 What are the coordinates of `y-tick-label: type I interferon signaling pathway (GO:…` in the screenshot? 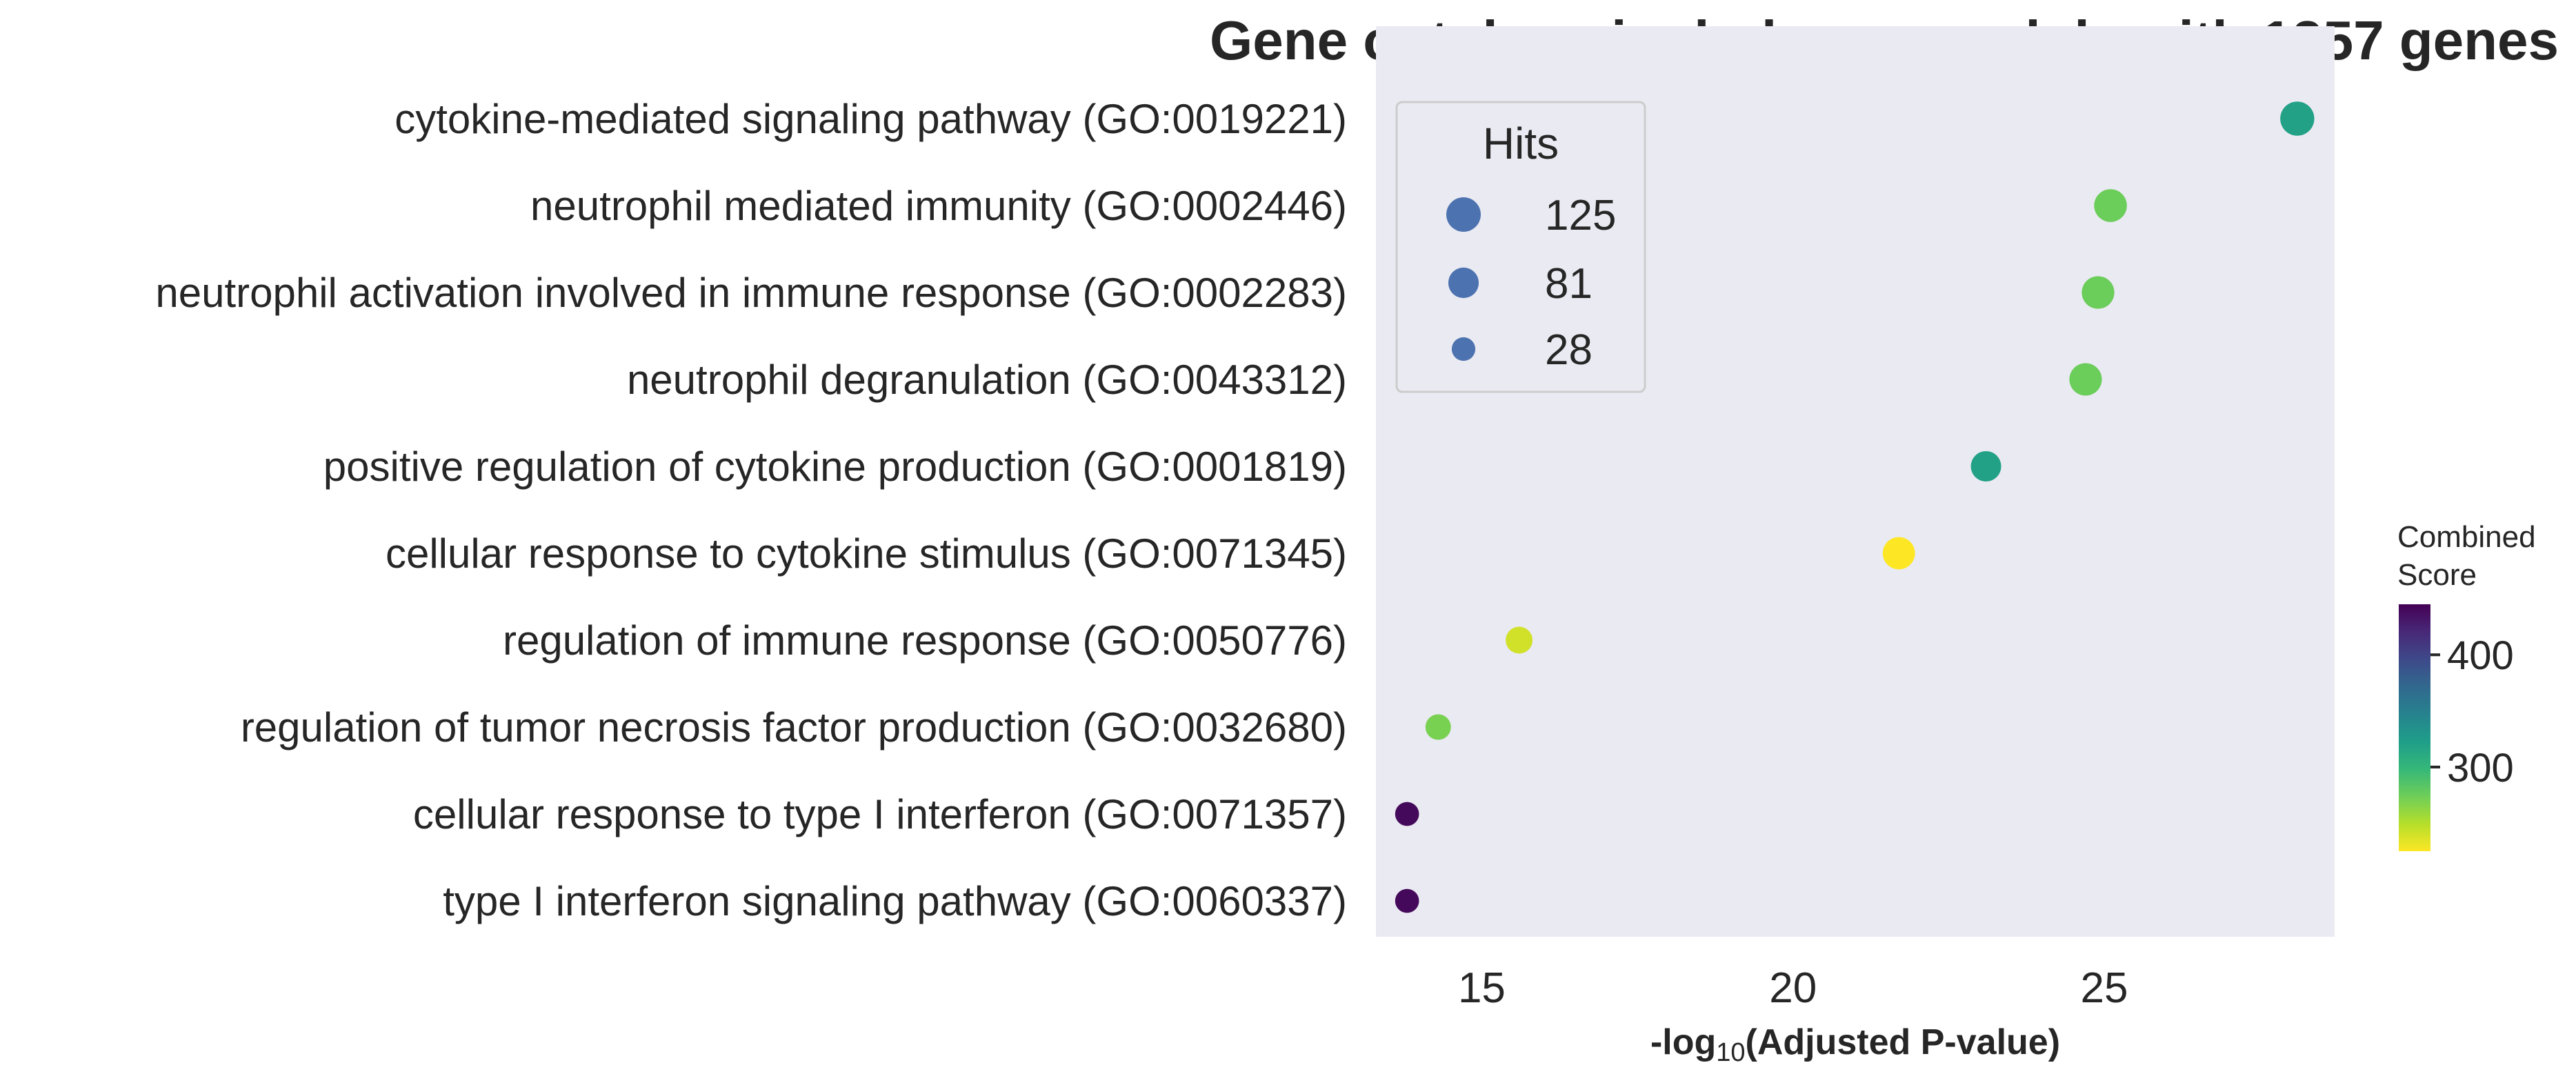 It's located at (895, 901).